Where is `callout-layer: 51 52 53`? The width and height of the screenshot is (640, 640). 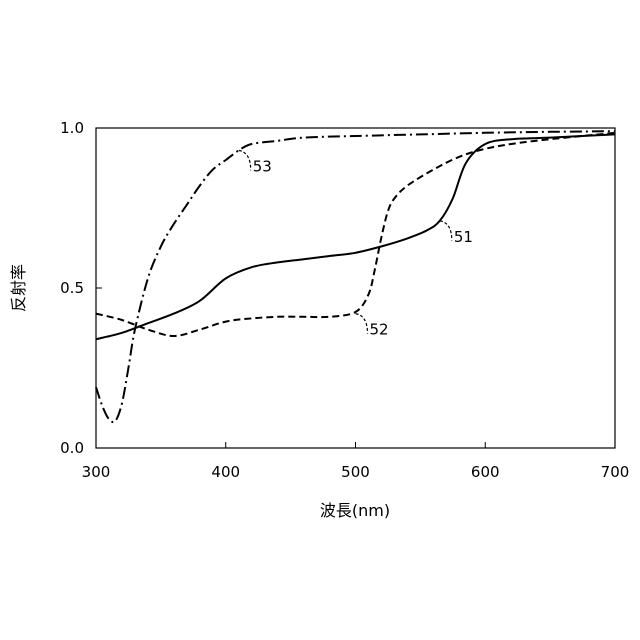
callout-layer: 51 52 53 is located at coordinates (356, 244).